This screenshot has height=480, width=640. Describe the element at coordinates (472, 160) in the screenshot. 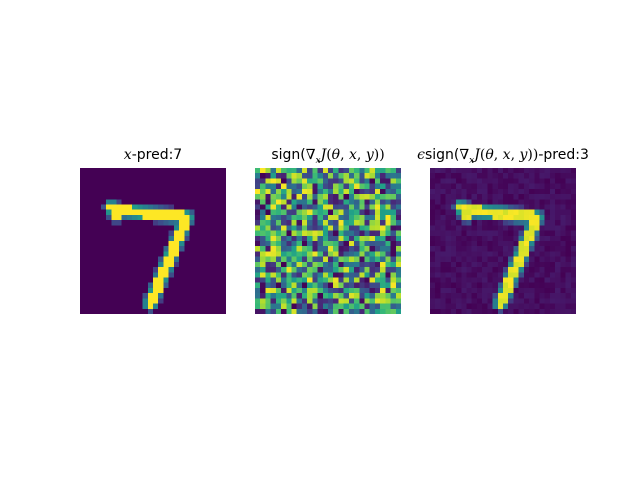

I see `title-part: x` at that location.